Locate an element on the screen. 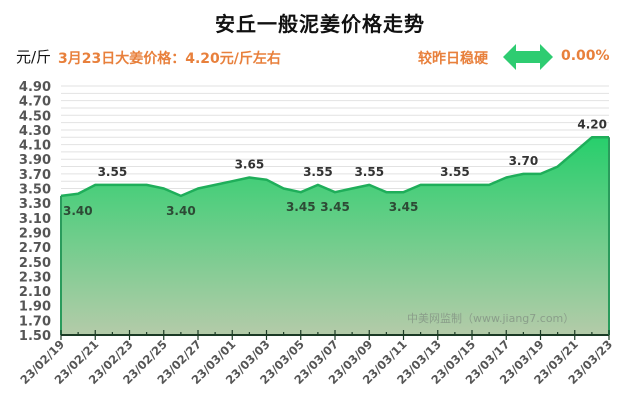 This screenshot has height=410, width=640. y-tick-label: 1.50 is located at coordinates (35, 336).